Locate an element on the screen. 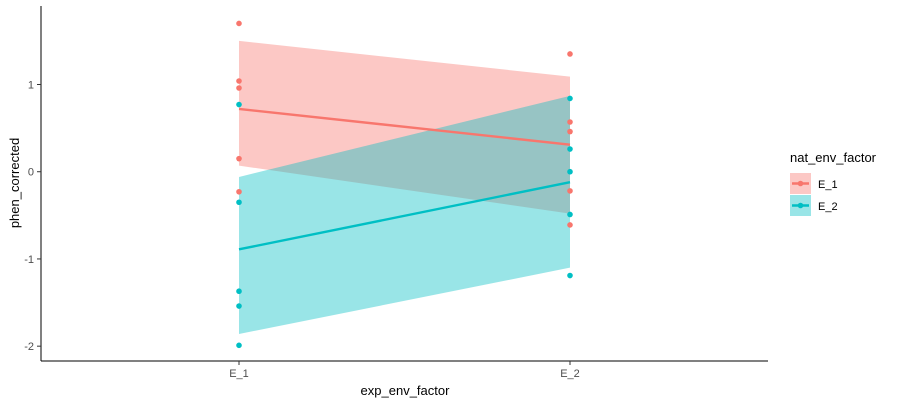 The width and height of the screenshot is (902, 404). legend-label: E_2 is located at coordinates (828, 207).